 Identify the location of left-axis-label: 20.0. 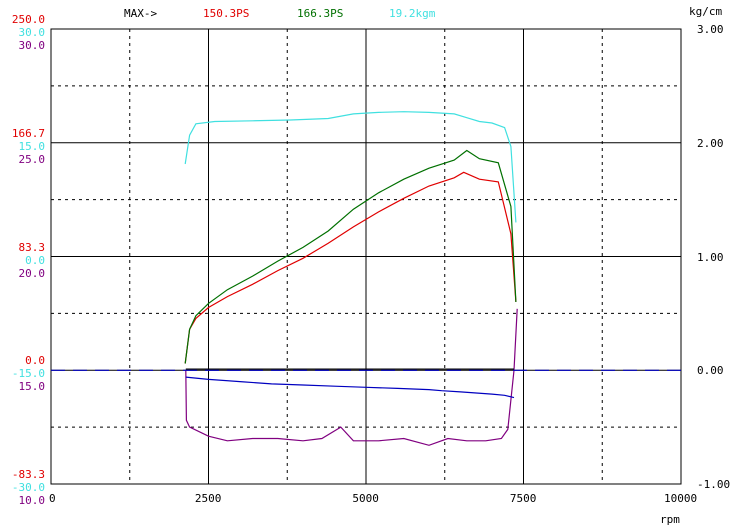
(32, 273).